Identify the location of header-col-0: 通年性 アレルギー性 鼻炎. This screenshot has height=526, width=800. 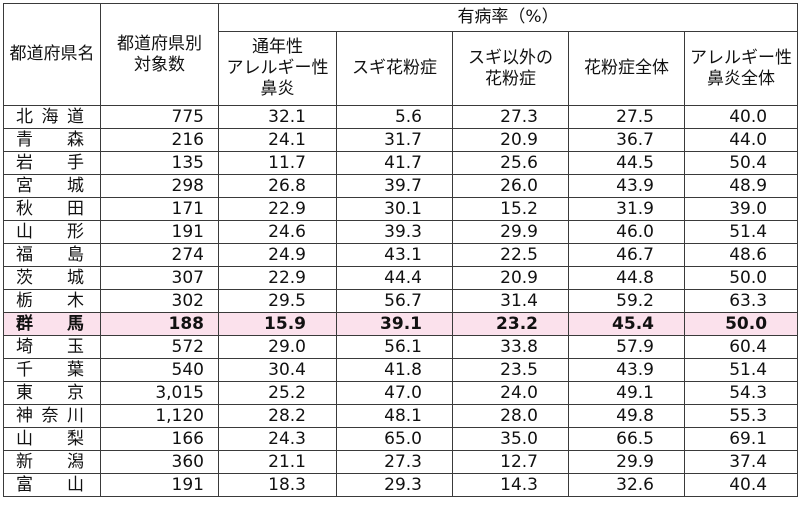
(277, 68).